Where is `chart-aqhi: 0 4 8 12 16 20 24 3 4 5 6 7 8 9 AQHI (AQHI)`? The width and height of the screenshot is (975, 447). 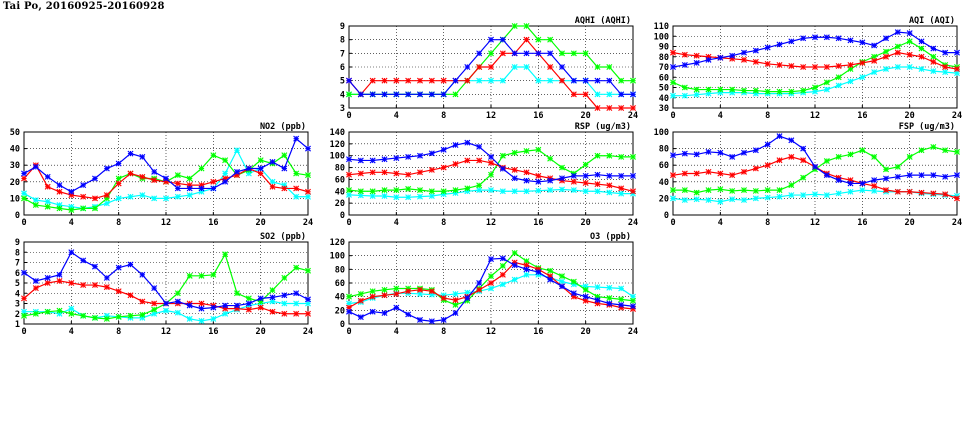 chart-aqhi: 0 4 8 12 16 20 24 3 4 5 6 7 8 9 AQHI (AQHI) is located at coordinates (489, 68).